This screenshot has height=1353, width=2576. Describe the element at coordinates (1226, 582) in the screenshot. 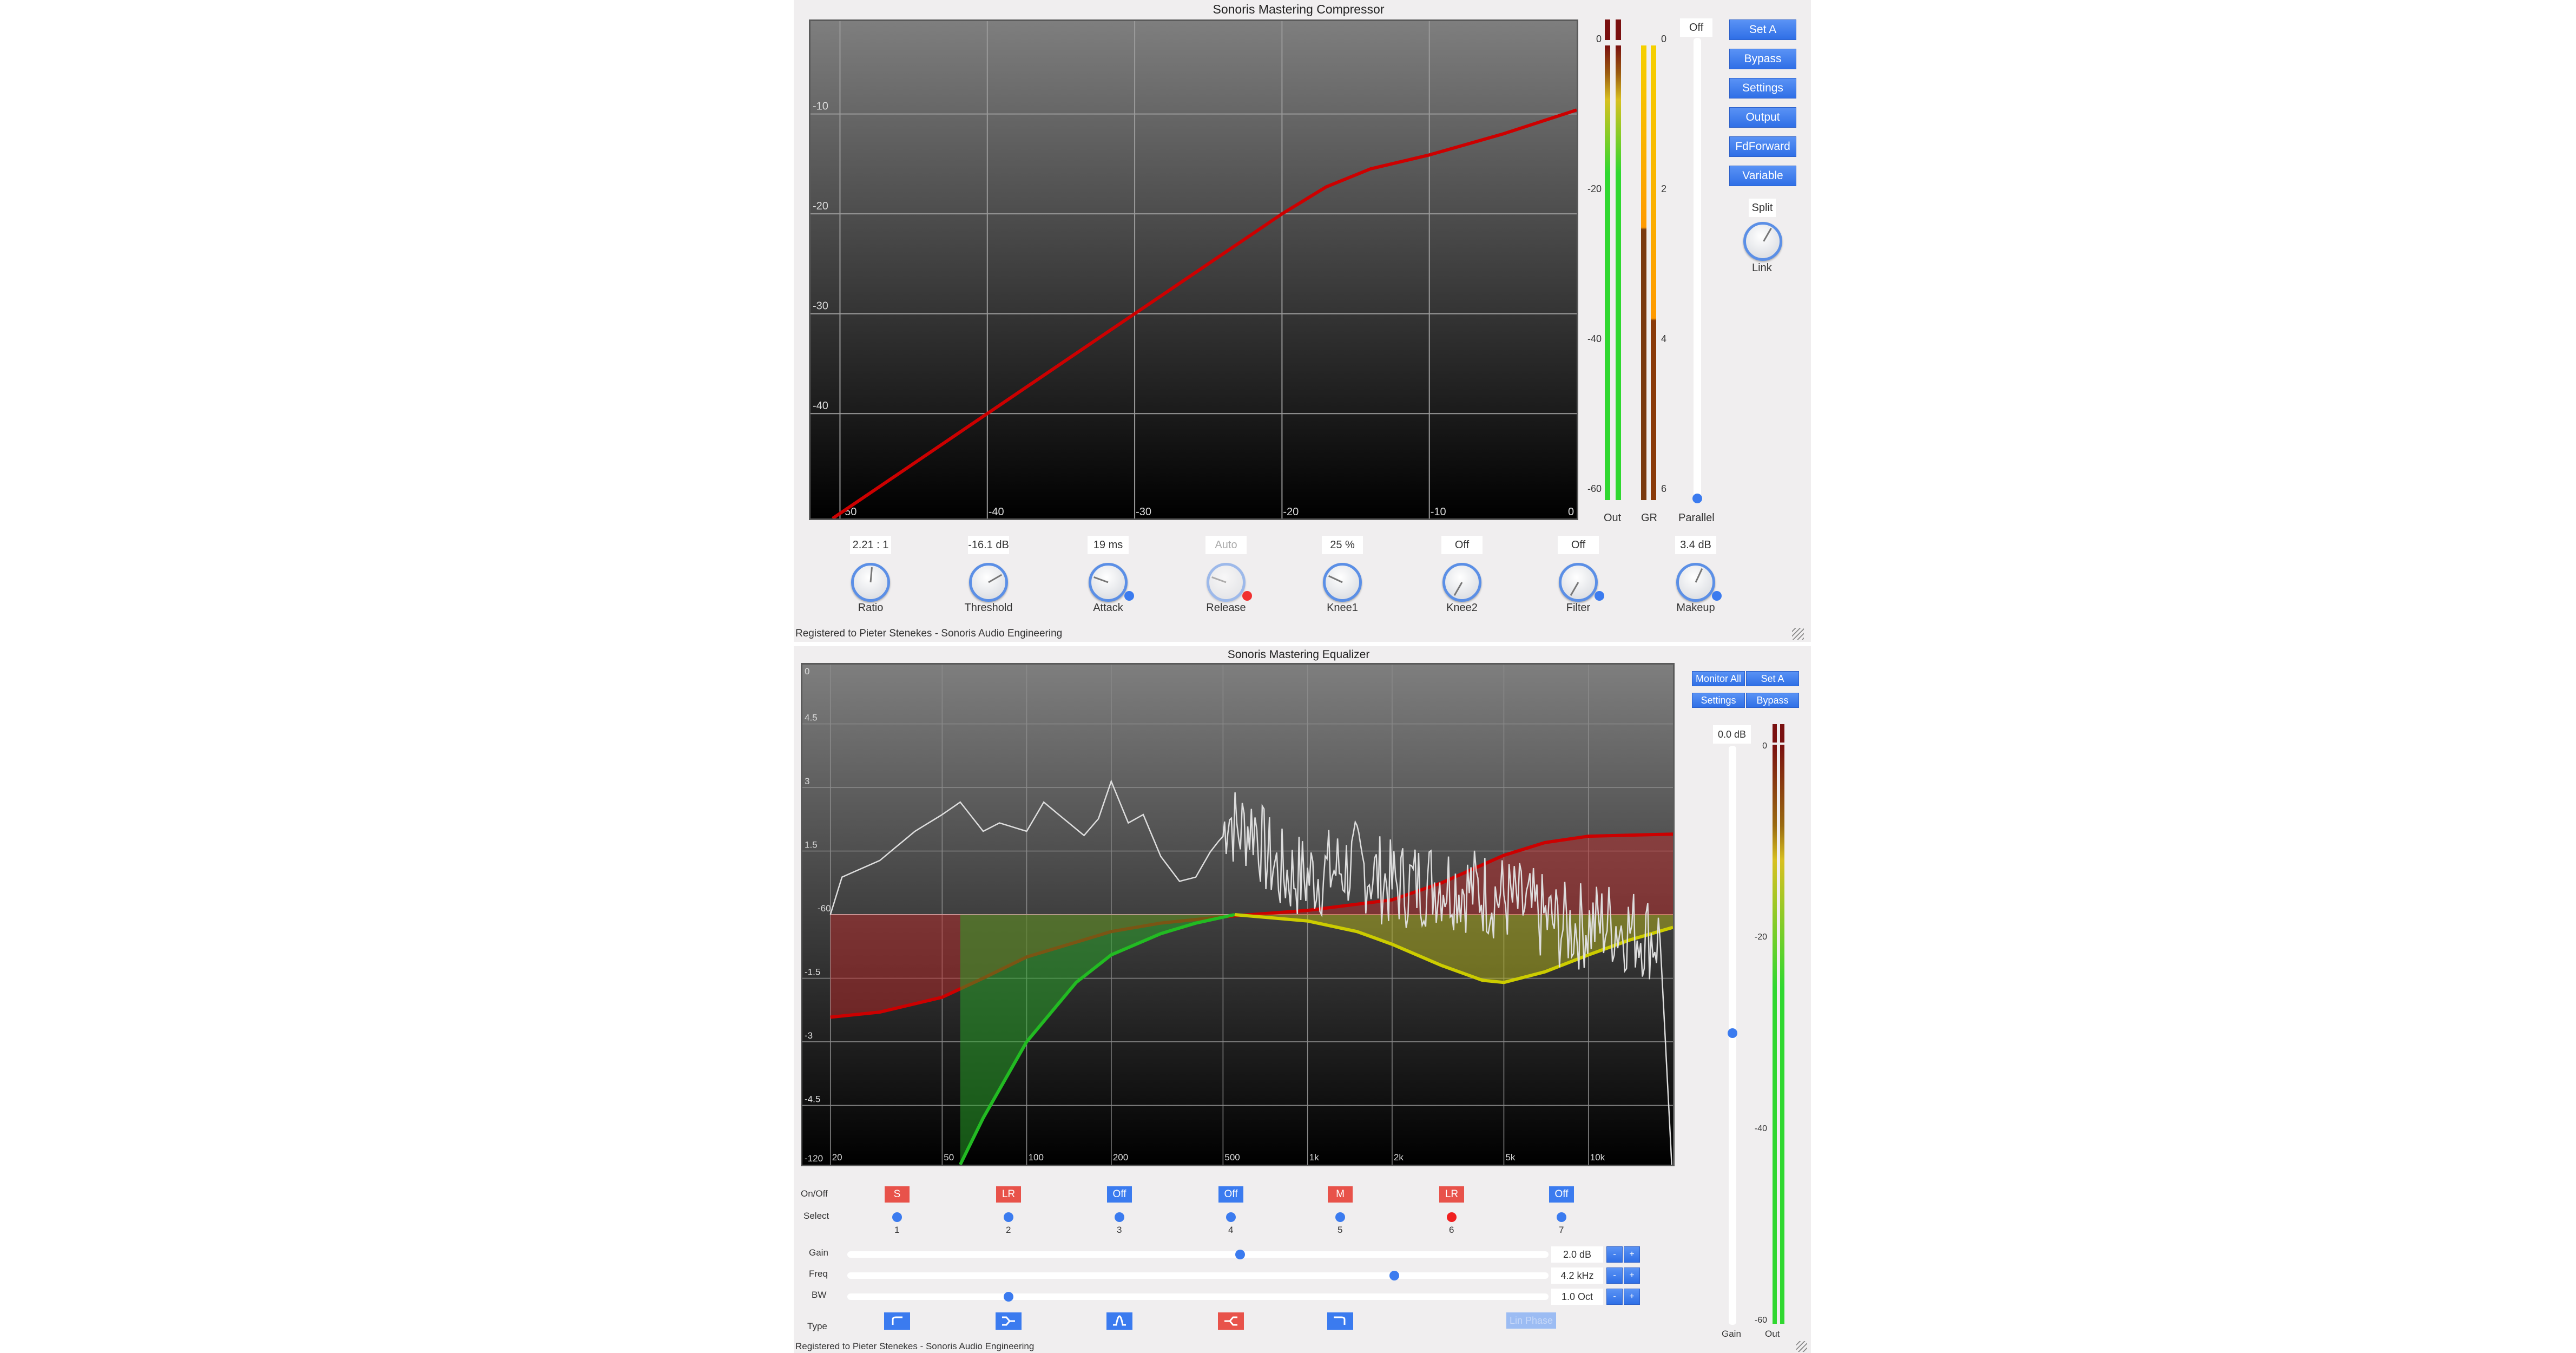

I see `release-knob` at that location.